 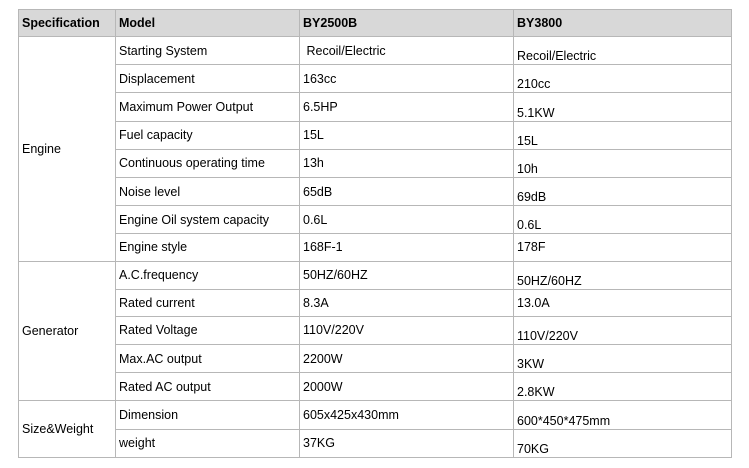 I want to click on table-row: Noise level 65dB 69dB, so click(x=375, y=191).